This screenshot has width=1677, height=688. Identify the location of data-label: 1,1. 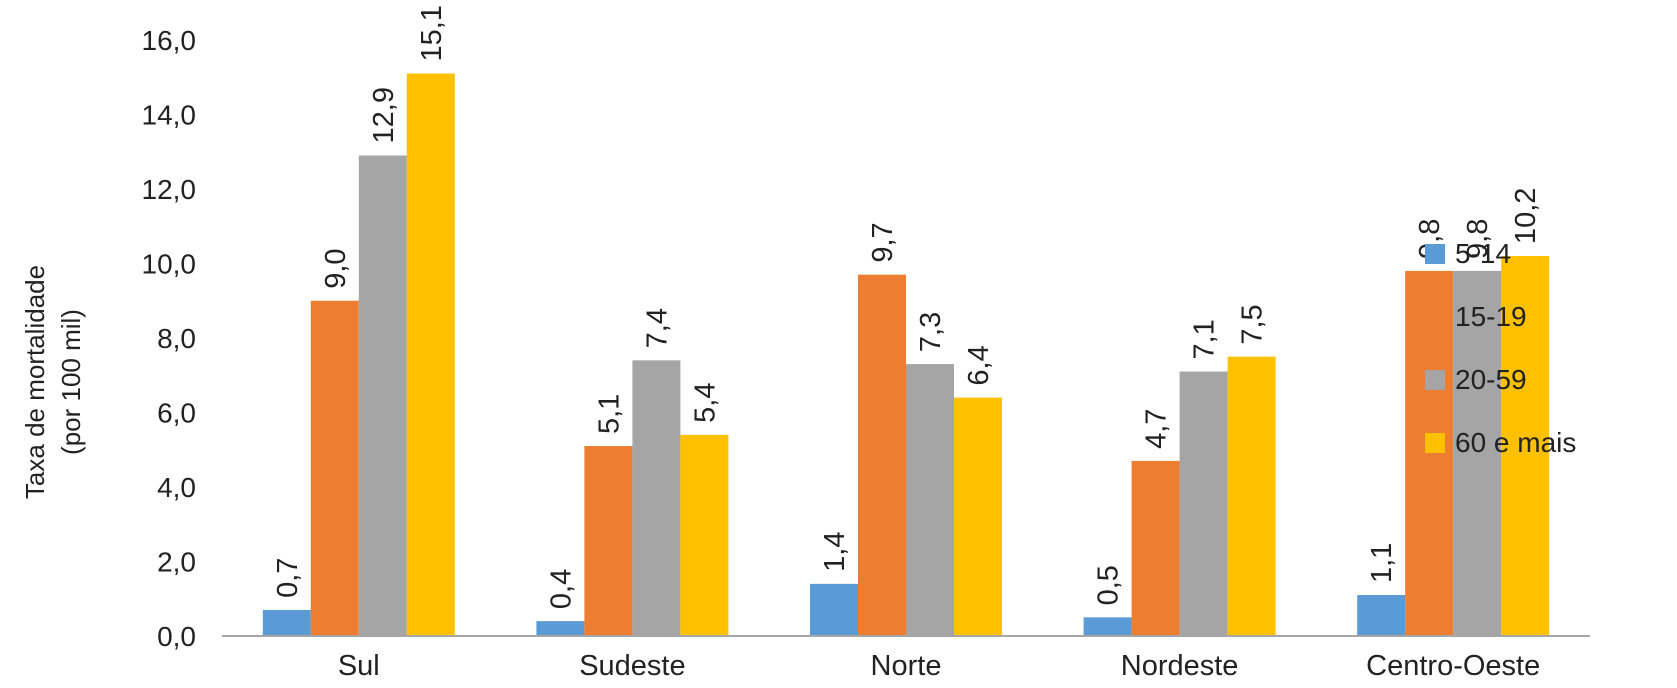
(1382, 563).